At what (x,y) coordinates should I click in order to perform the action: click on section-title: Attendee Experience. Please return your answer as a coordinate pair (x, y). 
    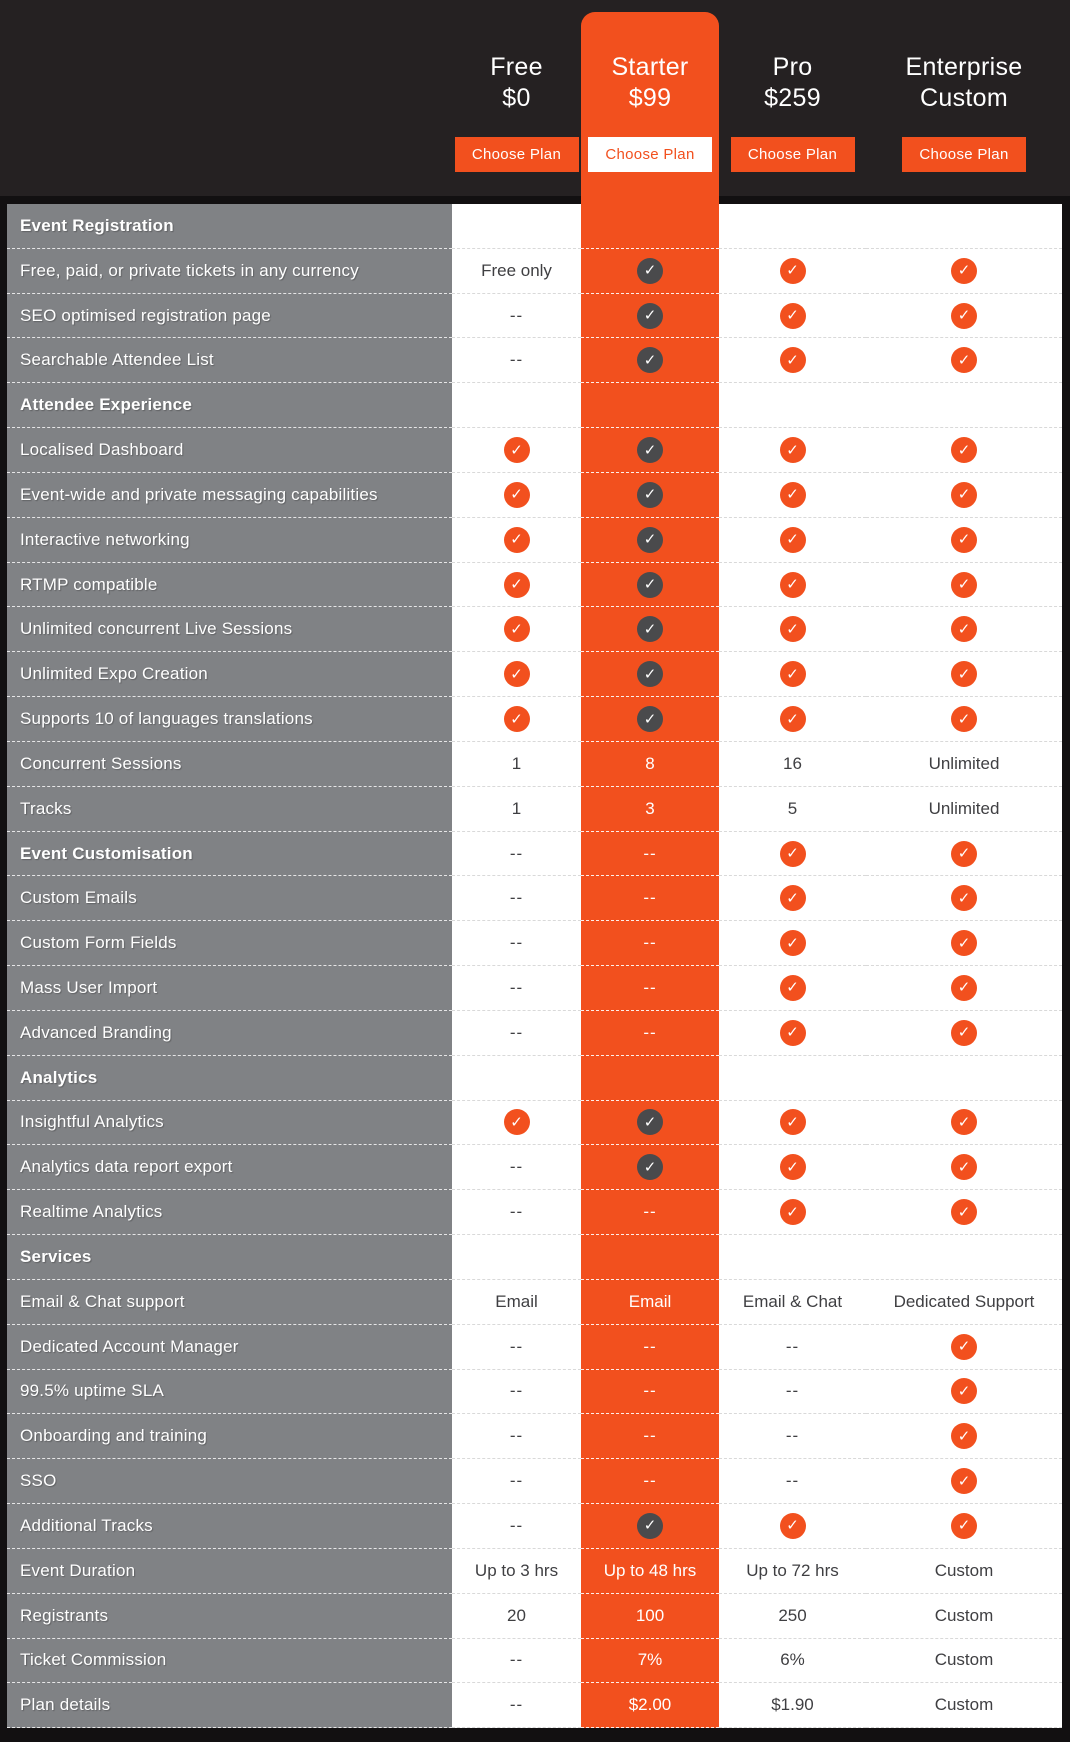
    Looking at the image, I should click on (229, 406).